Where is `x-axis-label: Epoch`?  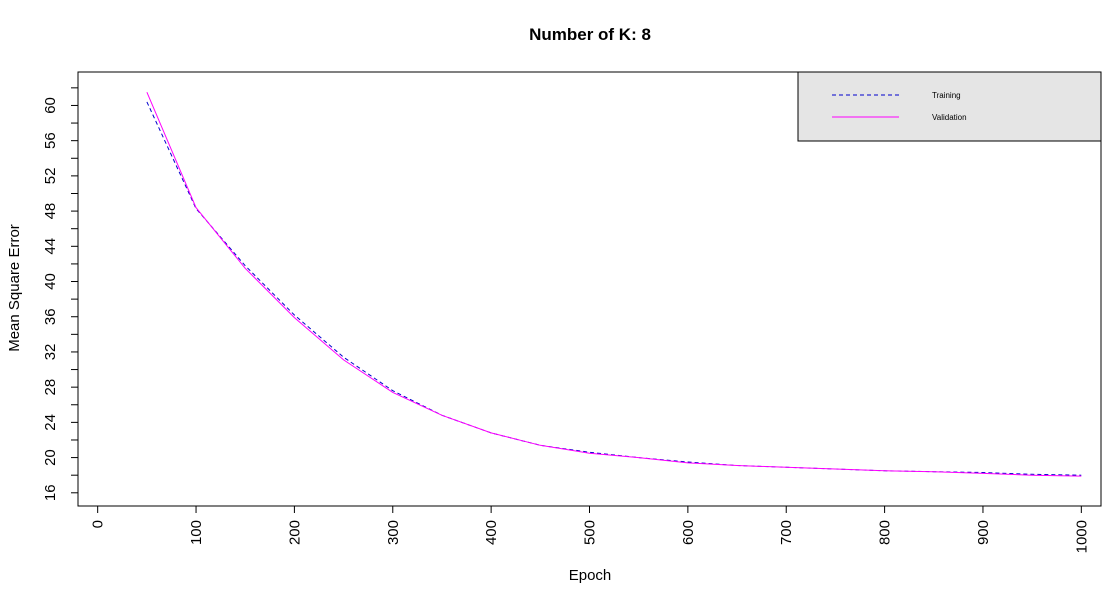
x-axis-label: Epoch is located at coordinates (590, 575).